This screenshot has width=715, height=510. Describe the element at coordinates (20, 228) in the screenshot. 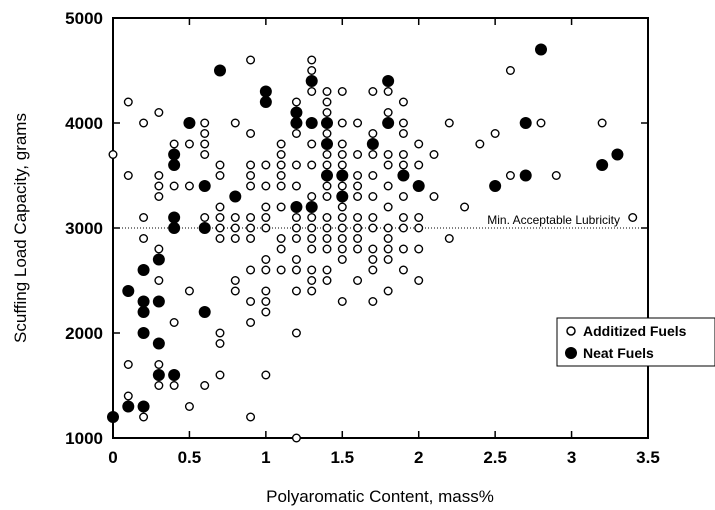

I see `y-axis-title: Scuffing Load Capacity, grams` at that location.